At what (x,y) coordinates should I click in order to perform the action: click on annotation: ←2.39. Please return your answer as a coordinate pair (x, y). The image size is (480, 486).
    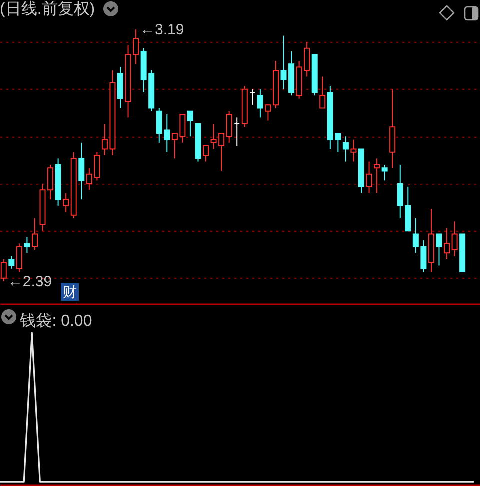
    Looking at the image, I should click on (30, 281).